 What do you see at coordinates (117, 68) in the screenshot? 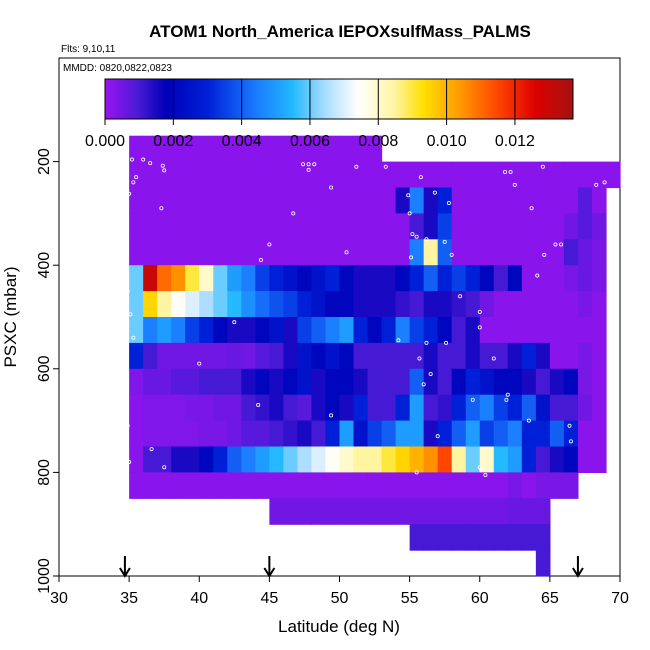
I see `dates-label: MMDD: 0820,0822,0823` at bounding box center [117, 68].